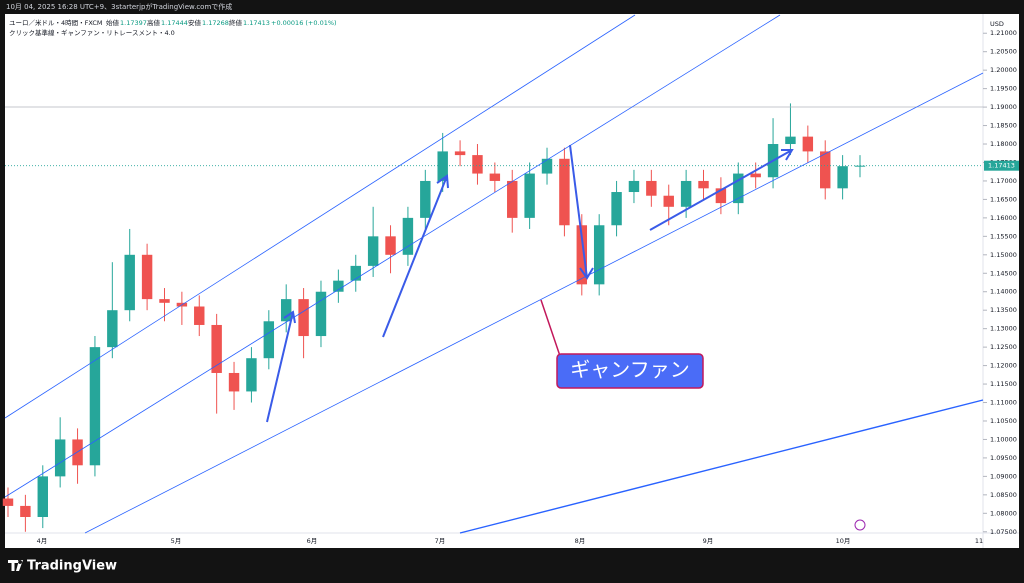  Describe the element at coordinates (997, 24) in the screenshot. I see `currency: USD` at that location.